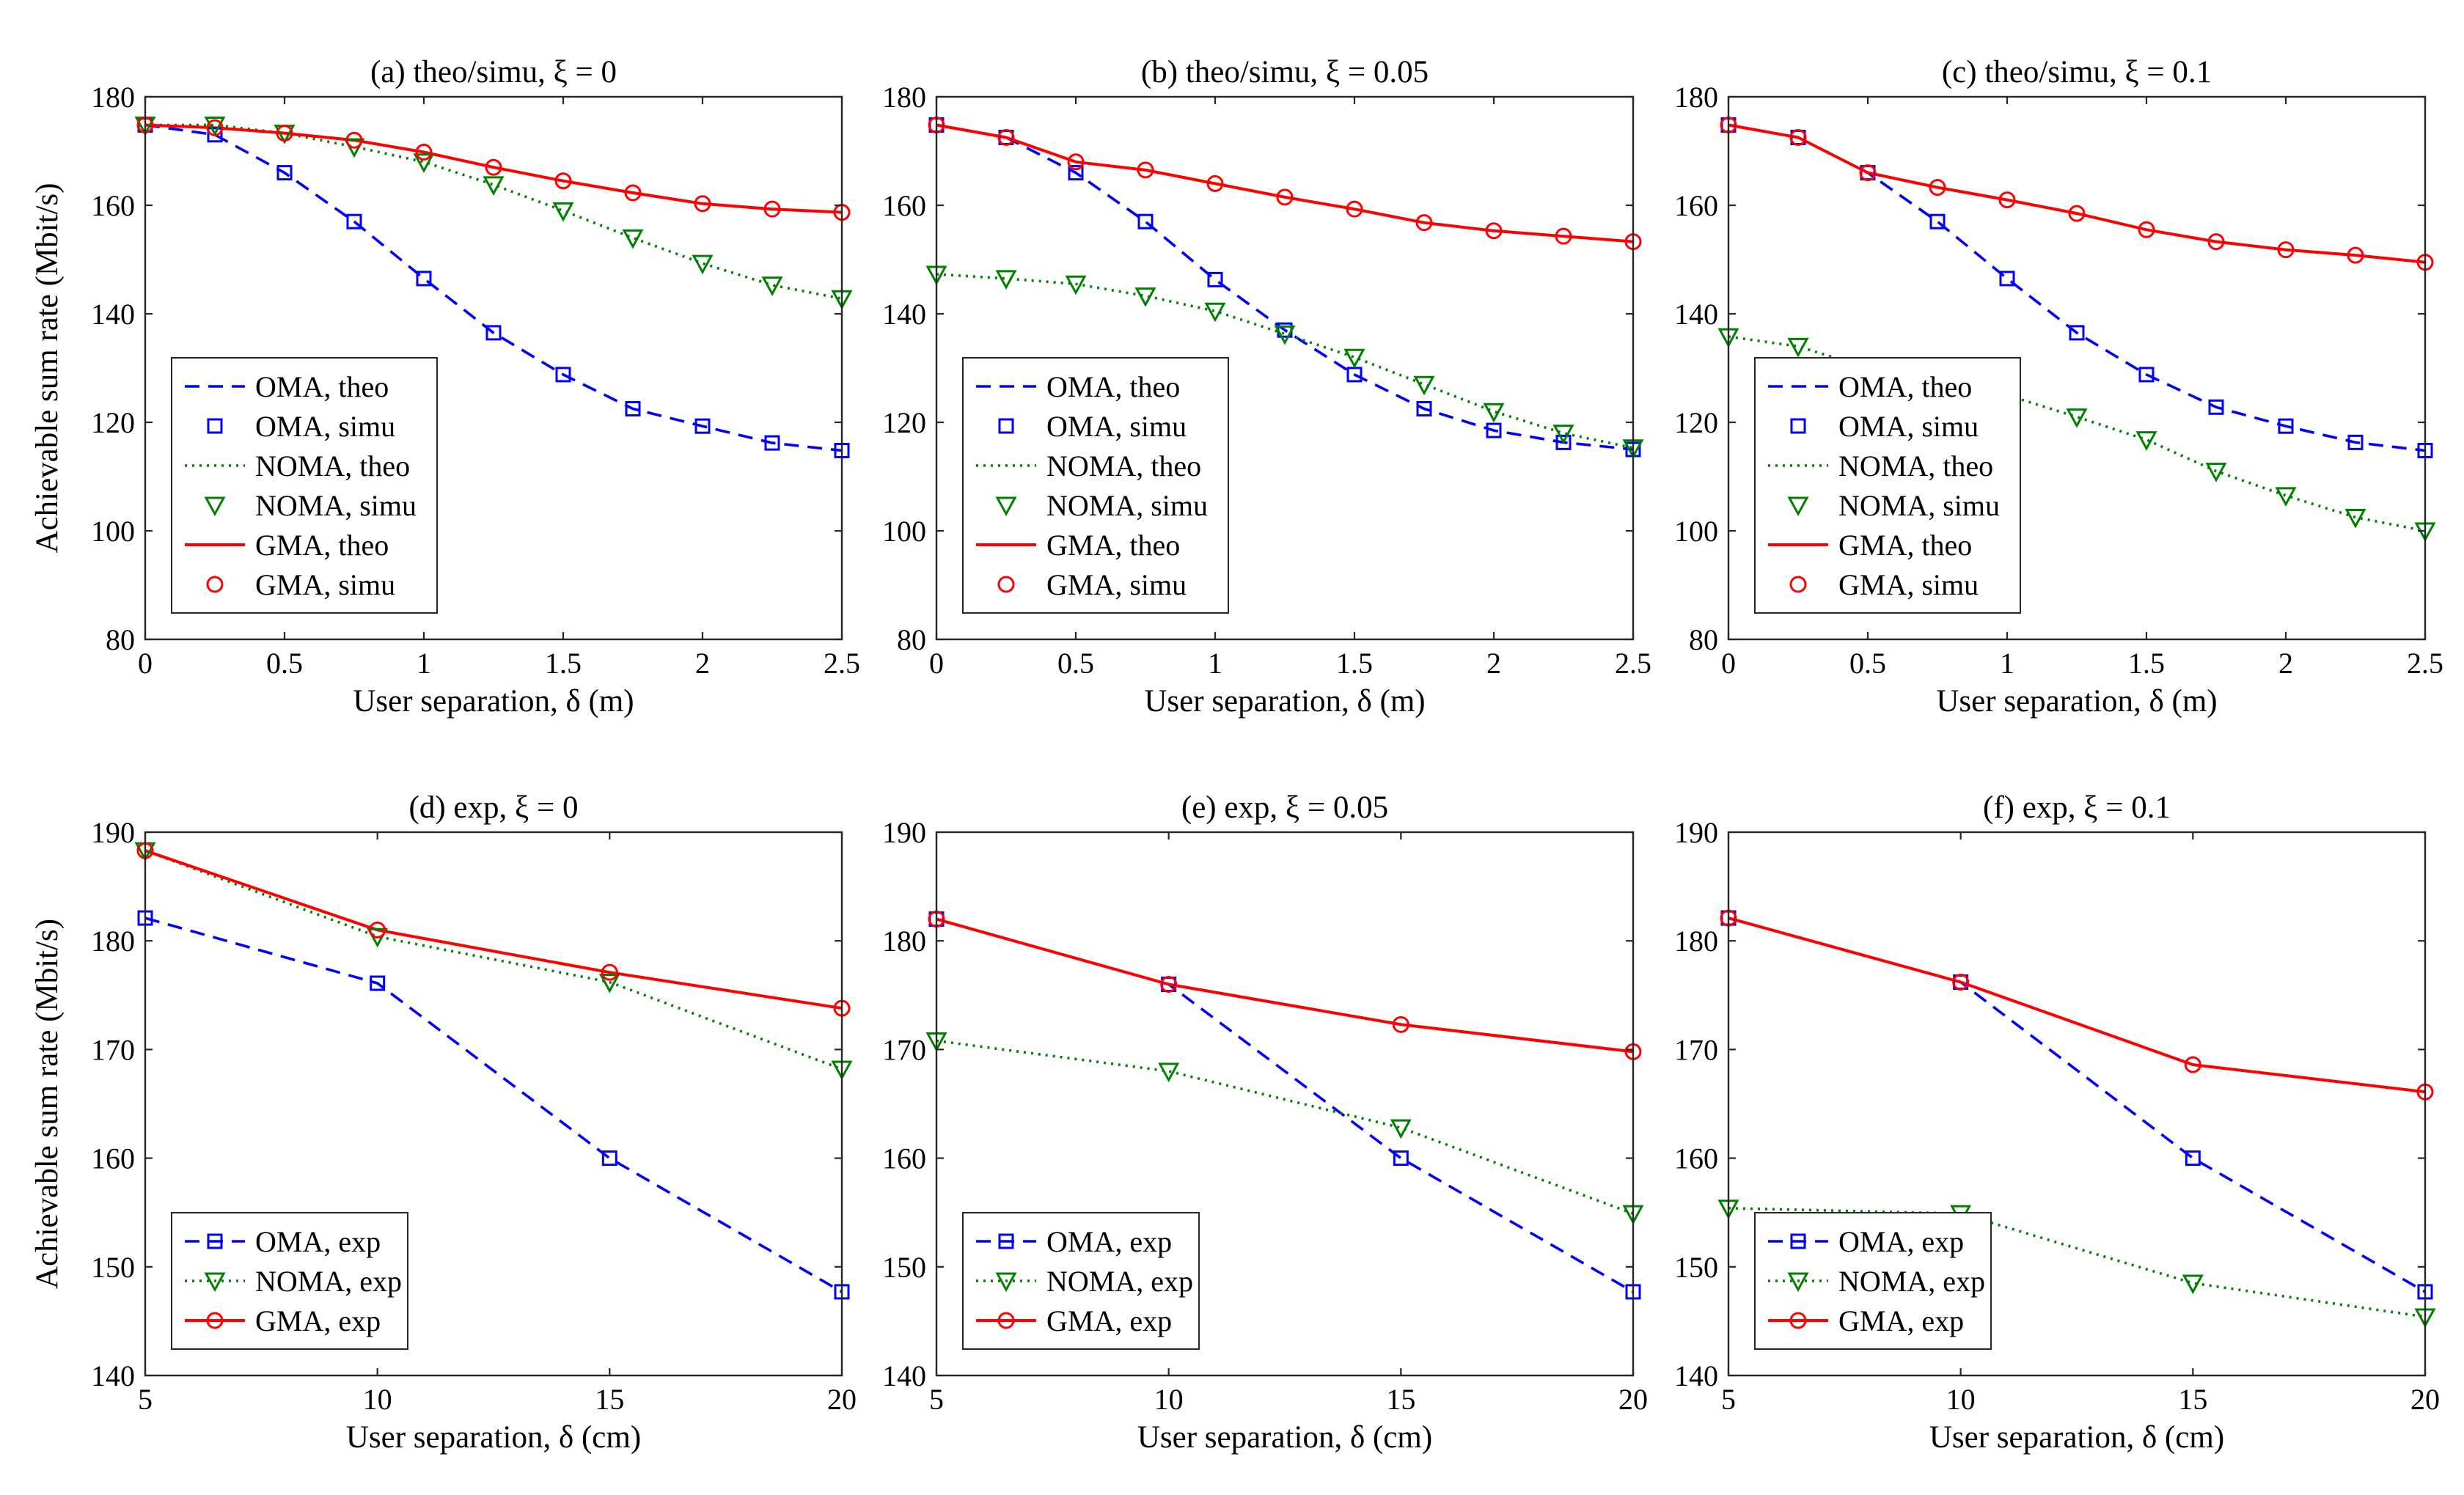 The width and height of the screenshot is (2464, 1495). Describe the element at coordinates (1285, 1127) in the screenshot. I see `series-line-noma` at that location.